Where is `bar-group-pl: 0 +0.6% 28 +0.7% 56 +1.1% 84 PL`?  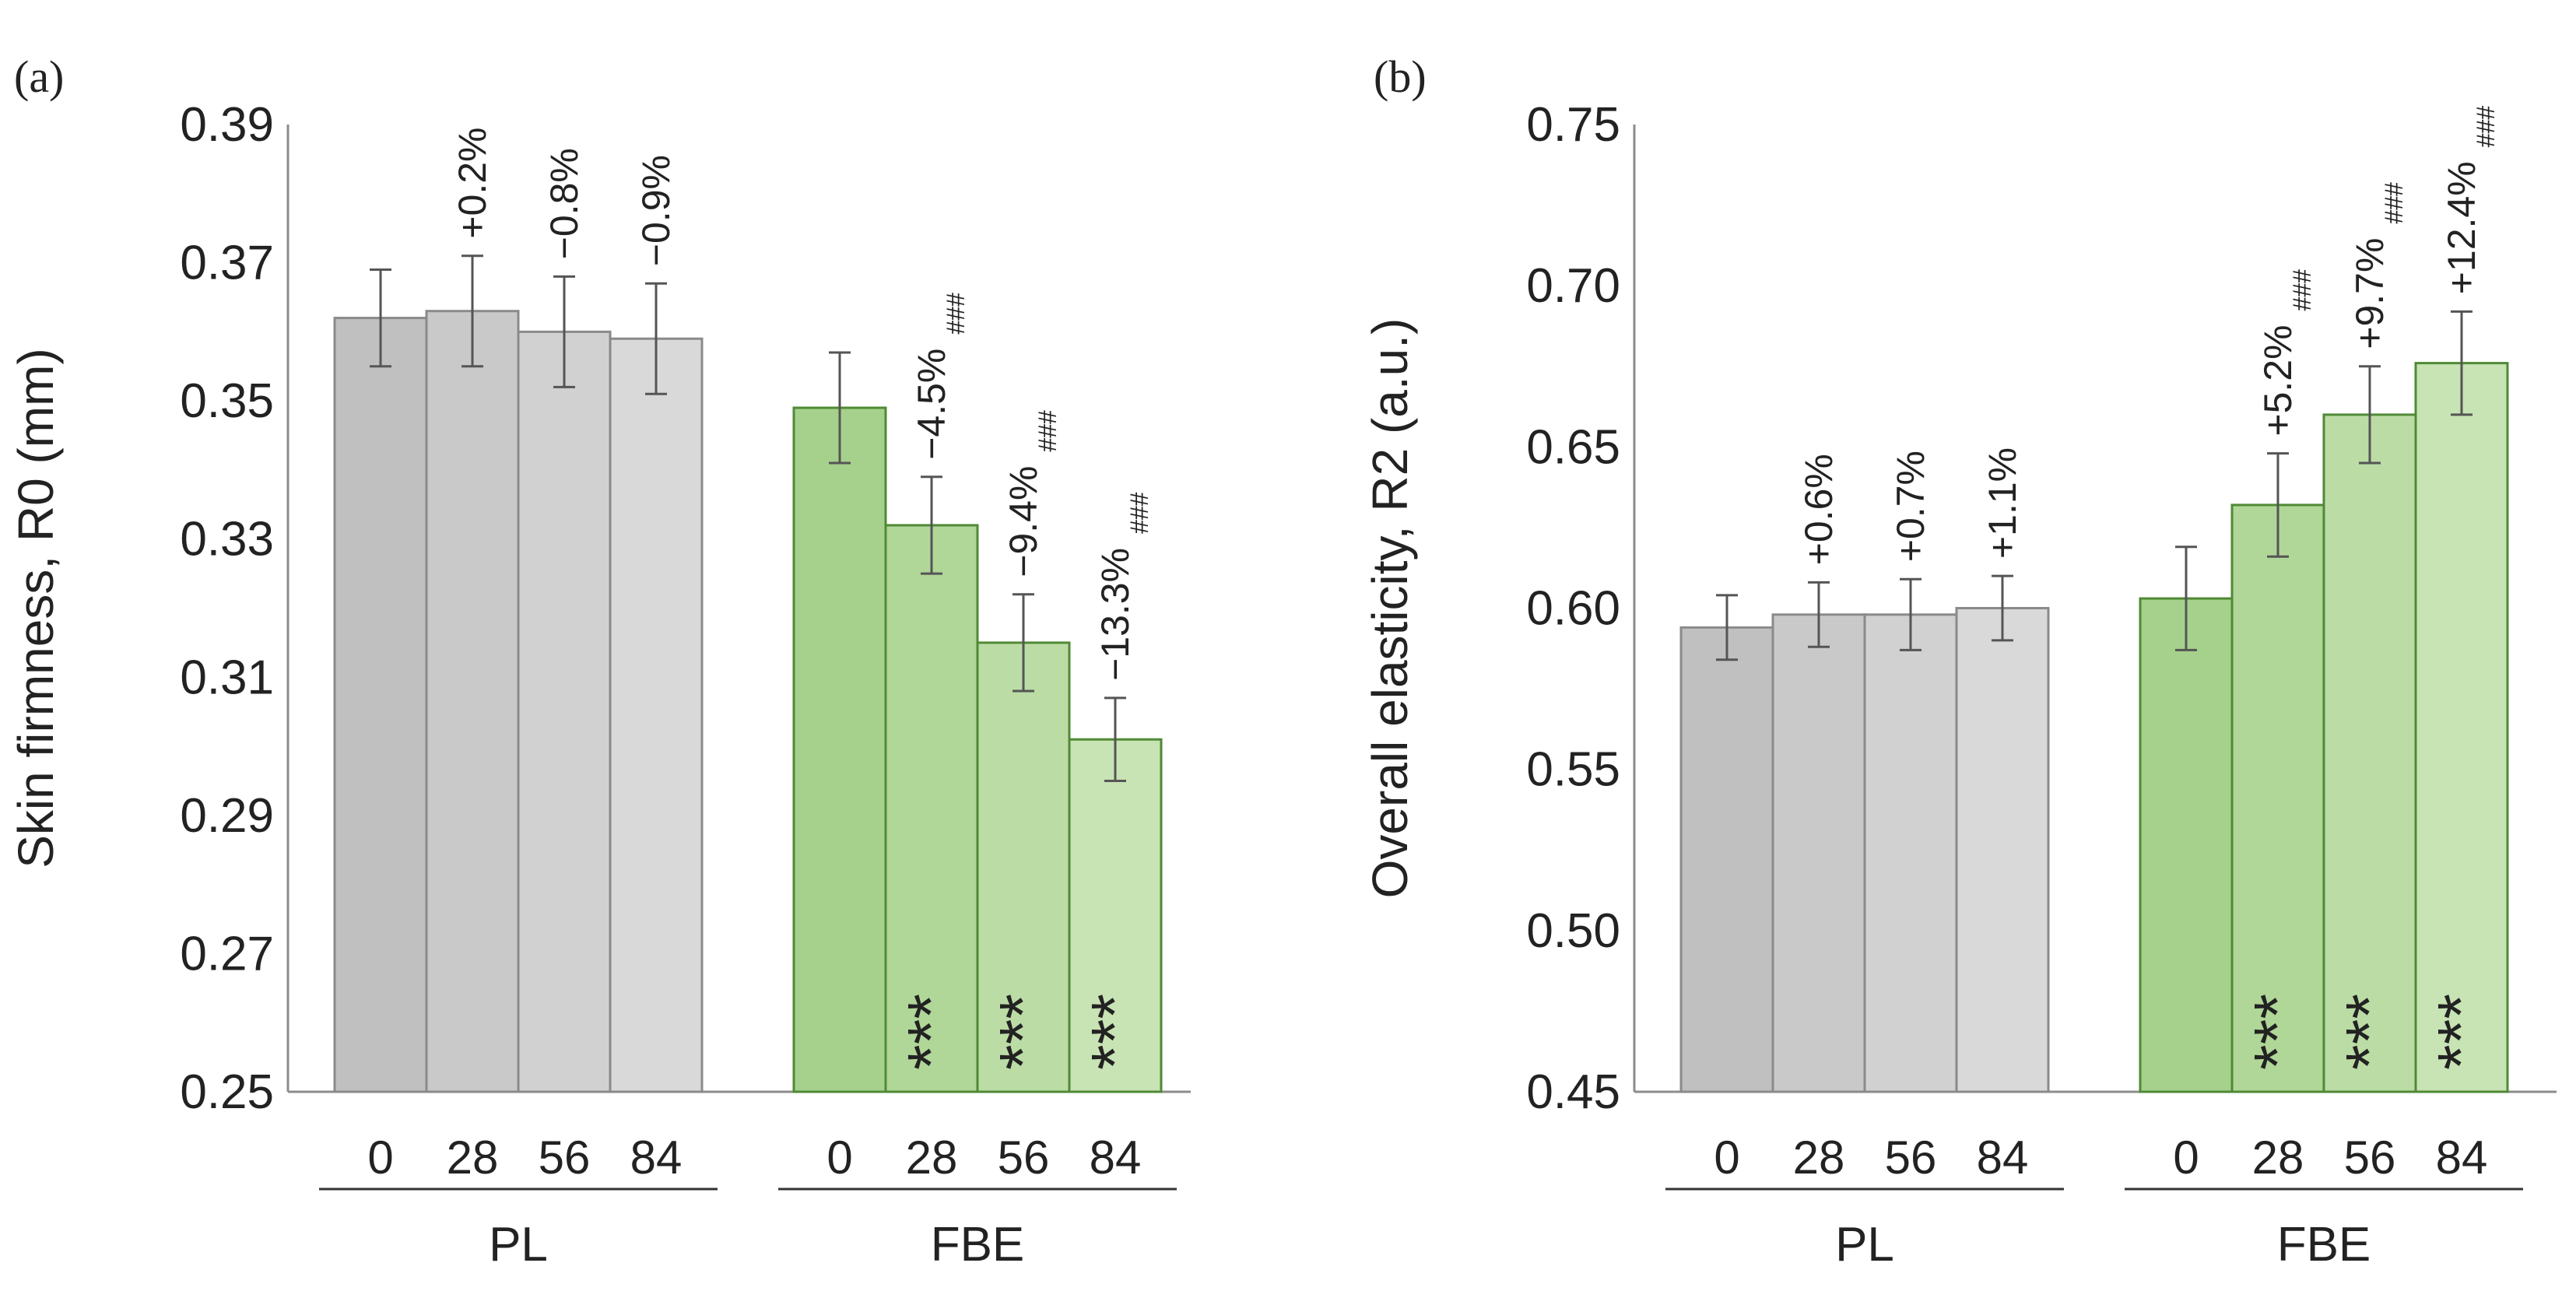
bar-group-pl: 0 +0.6% 28 +0.7% 56 +1.1% 84 PL is located at coordinates (1865, 859).